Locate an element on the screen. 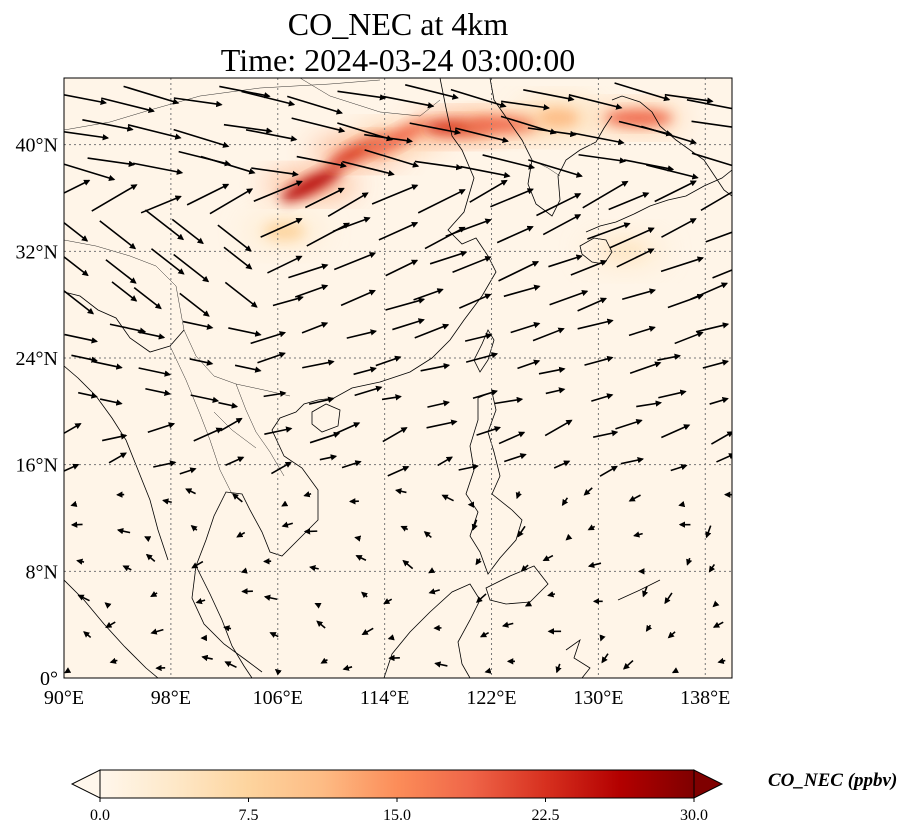 This screenshot has height=836, width=920. chart-subtitle: Time: 2024-03-24 03:00:00 is located at coordinates (398, 60).